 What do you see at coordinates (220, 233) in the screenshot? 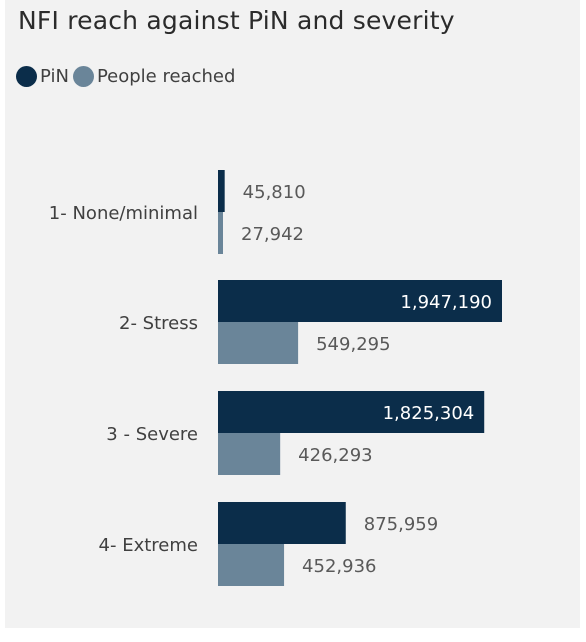
I see `bar-people-reached-1-none-minimal` at bounding box center [220, 233].